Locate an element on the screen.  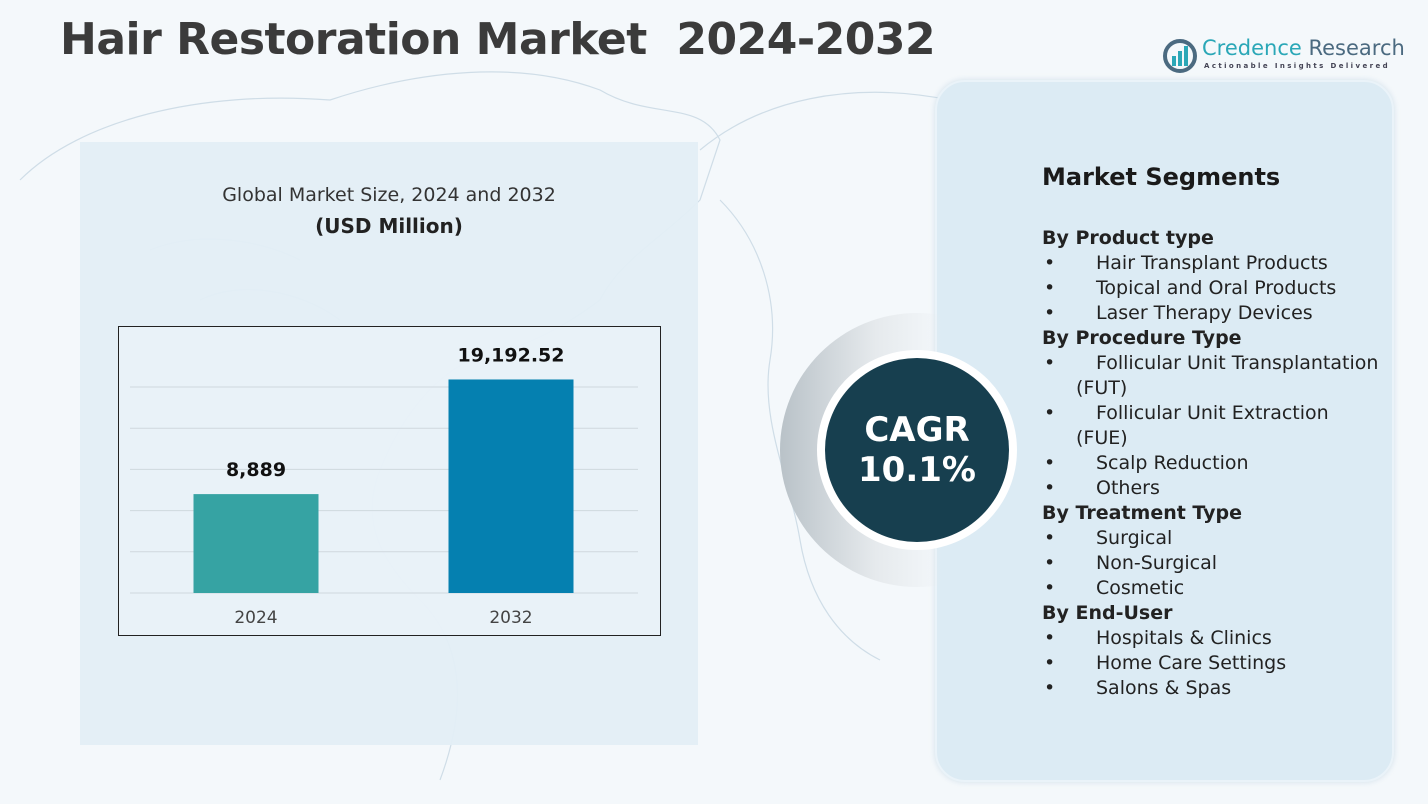
segment-item: • Non-Surgical is located at coordinates (1212, 563).